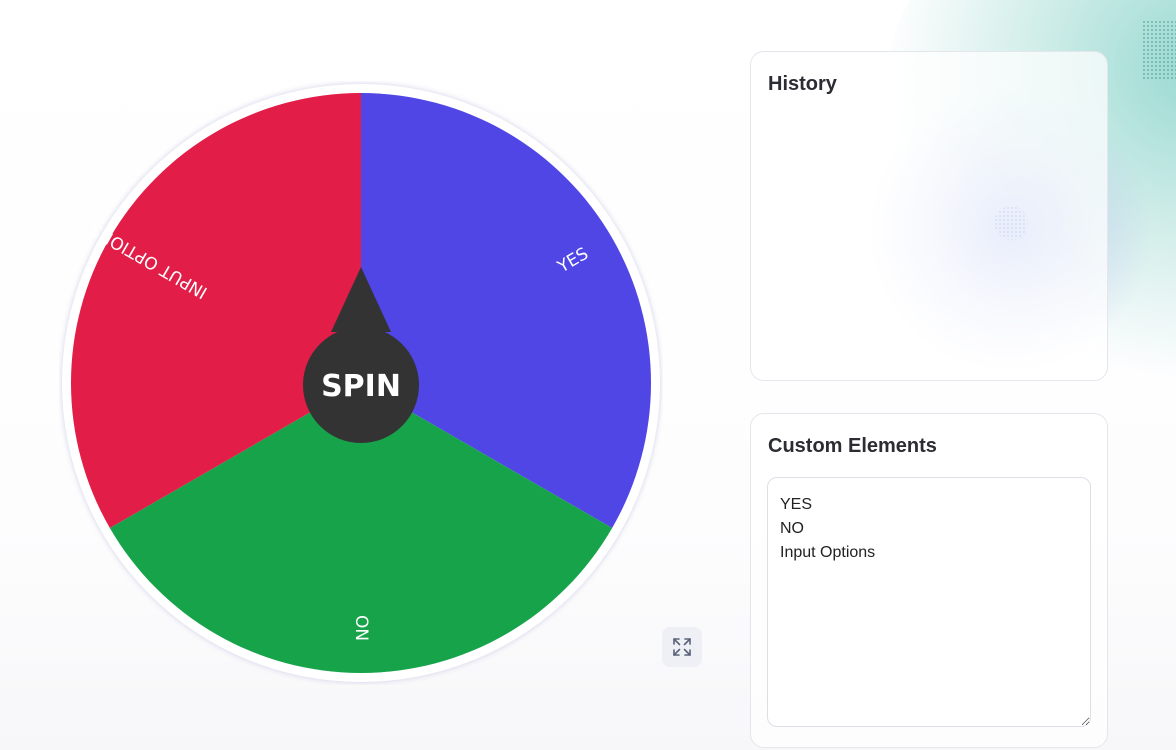  What do you see at coordinates (1159, 50) in the screenshot?
I see `background-dot-pattern-corner` at bounding box center [1159, 50].